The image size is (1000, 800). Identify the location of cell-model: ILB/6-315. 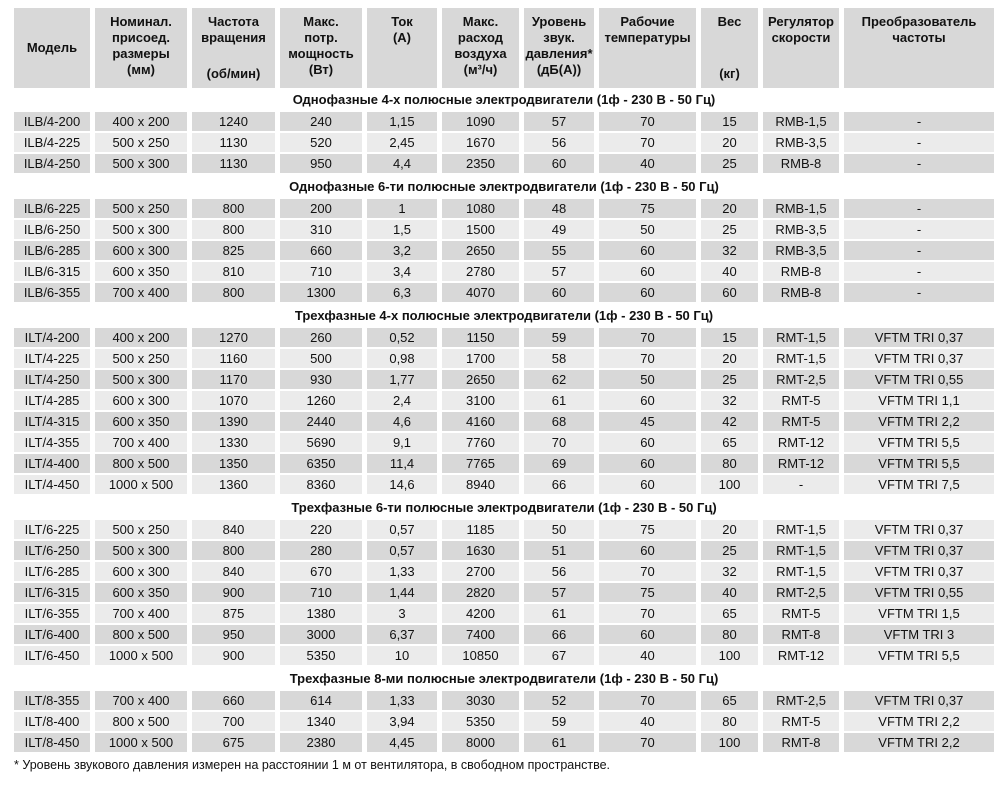
(52, 271).